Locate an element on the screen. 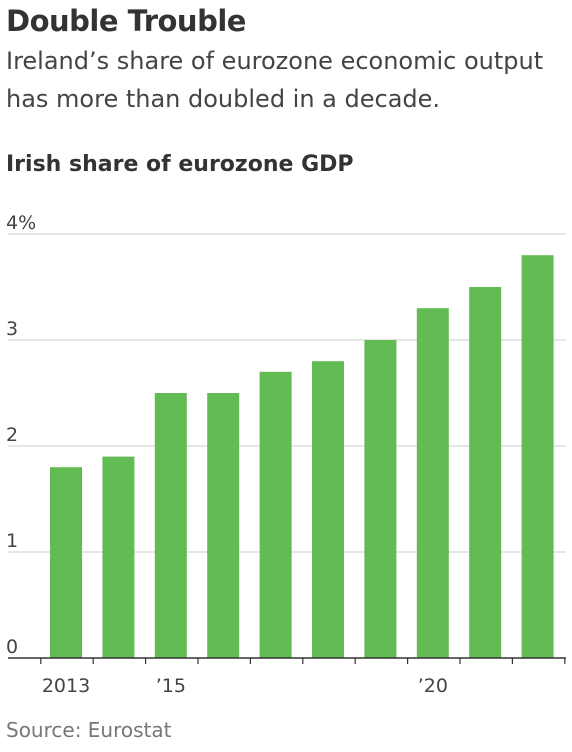 The height and width of the screenshot is (752, 572). x-axis is located at coordinates (287, 660).